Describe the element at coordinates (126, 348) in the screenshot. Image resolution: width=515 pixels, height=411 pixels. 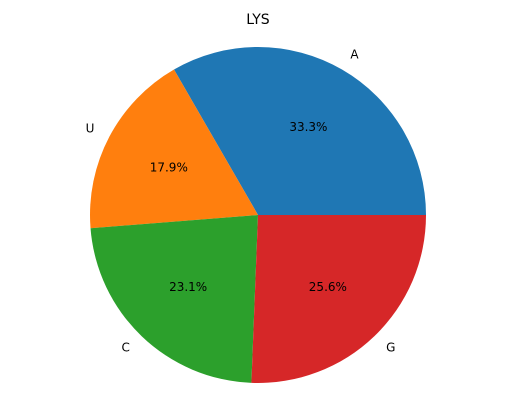
I see `slice-label-c: C` at that location.